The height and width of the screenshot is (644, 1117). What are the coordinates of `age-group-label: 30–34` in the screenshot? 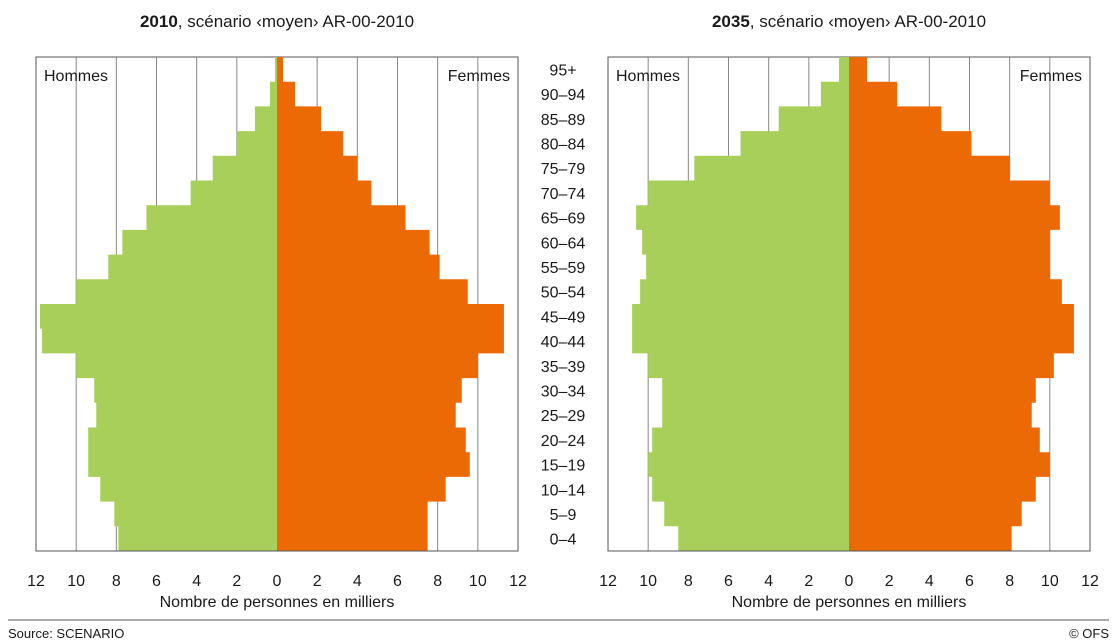 It's located at (563, 391).